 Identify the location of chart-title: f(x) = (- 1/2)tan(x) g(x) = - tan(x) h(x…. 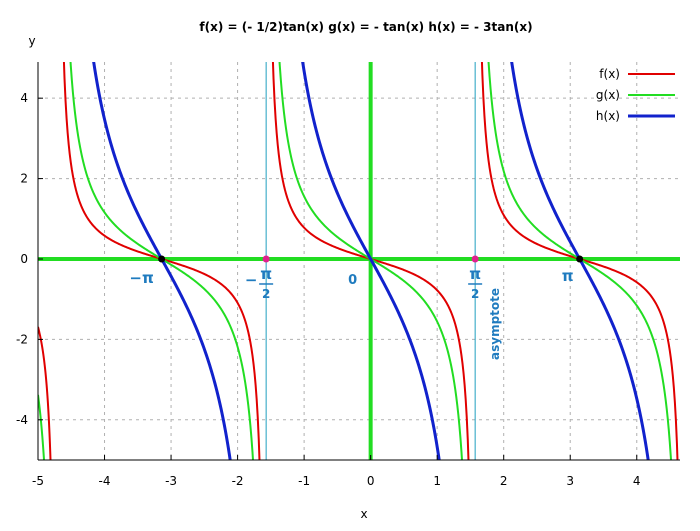
(365, 27).